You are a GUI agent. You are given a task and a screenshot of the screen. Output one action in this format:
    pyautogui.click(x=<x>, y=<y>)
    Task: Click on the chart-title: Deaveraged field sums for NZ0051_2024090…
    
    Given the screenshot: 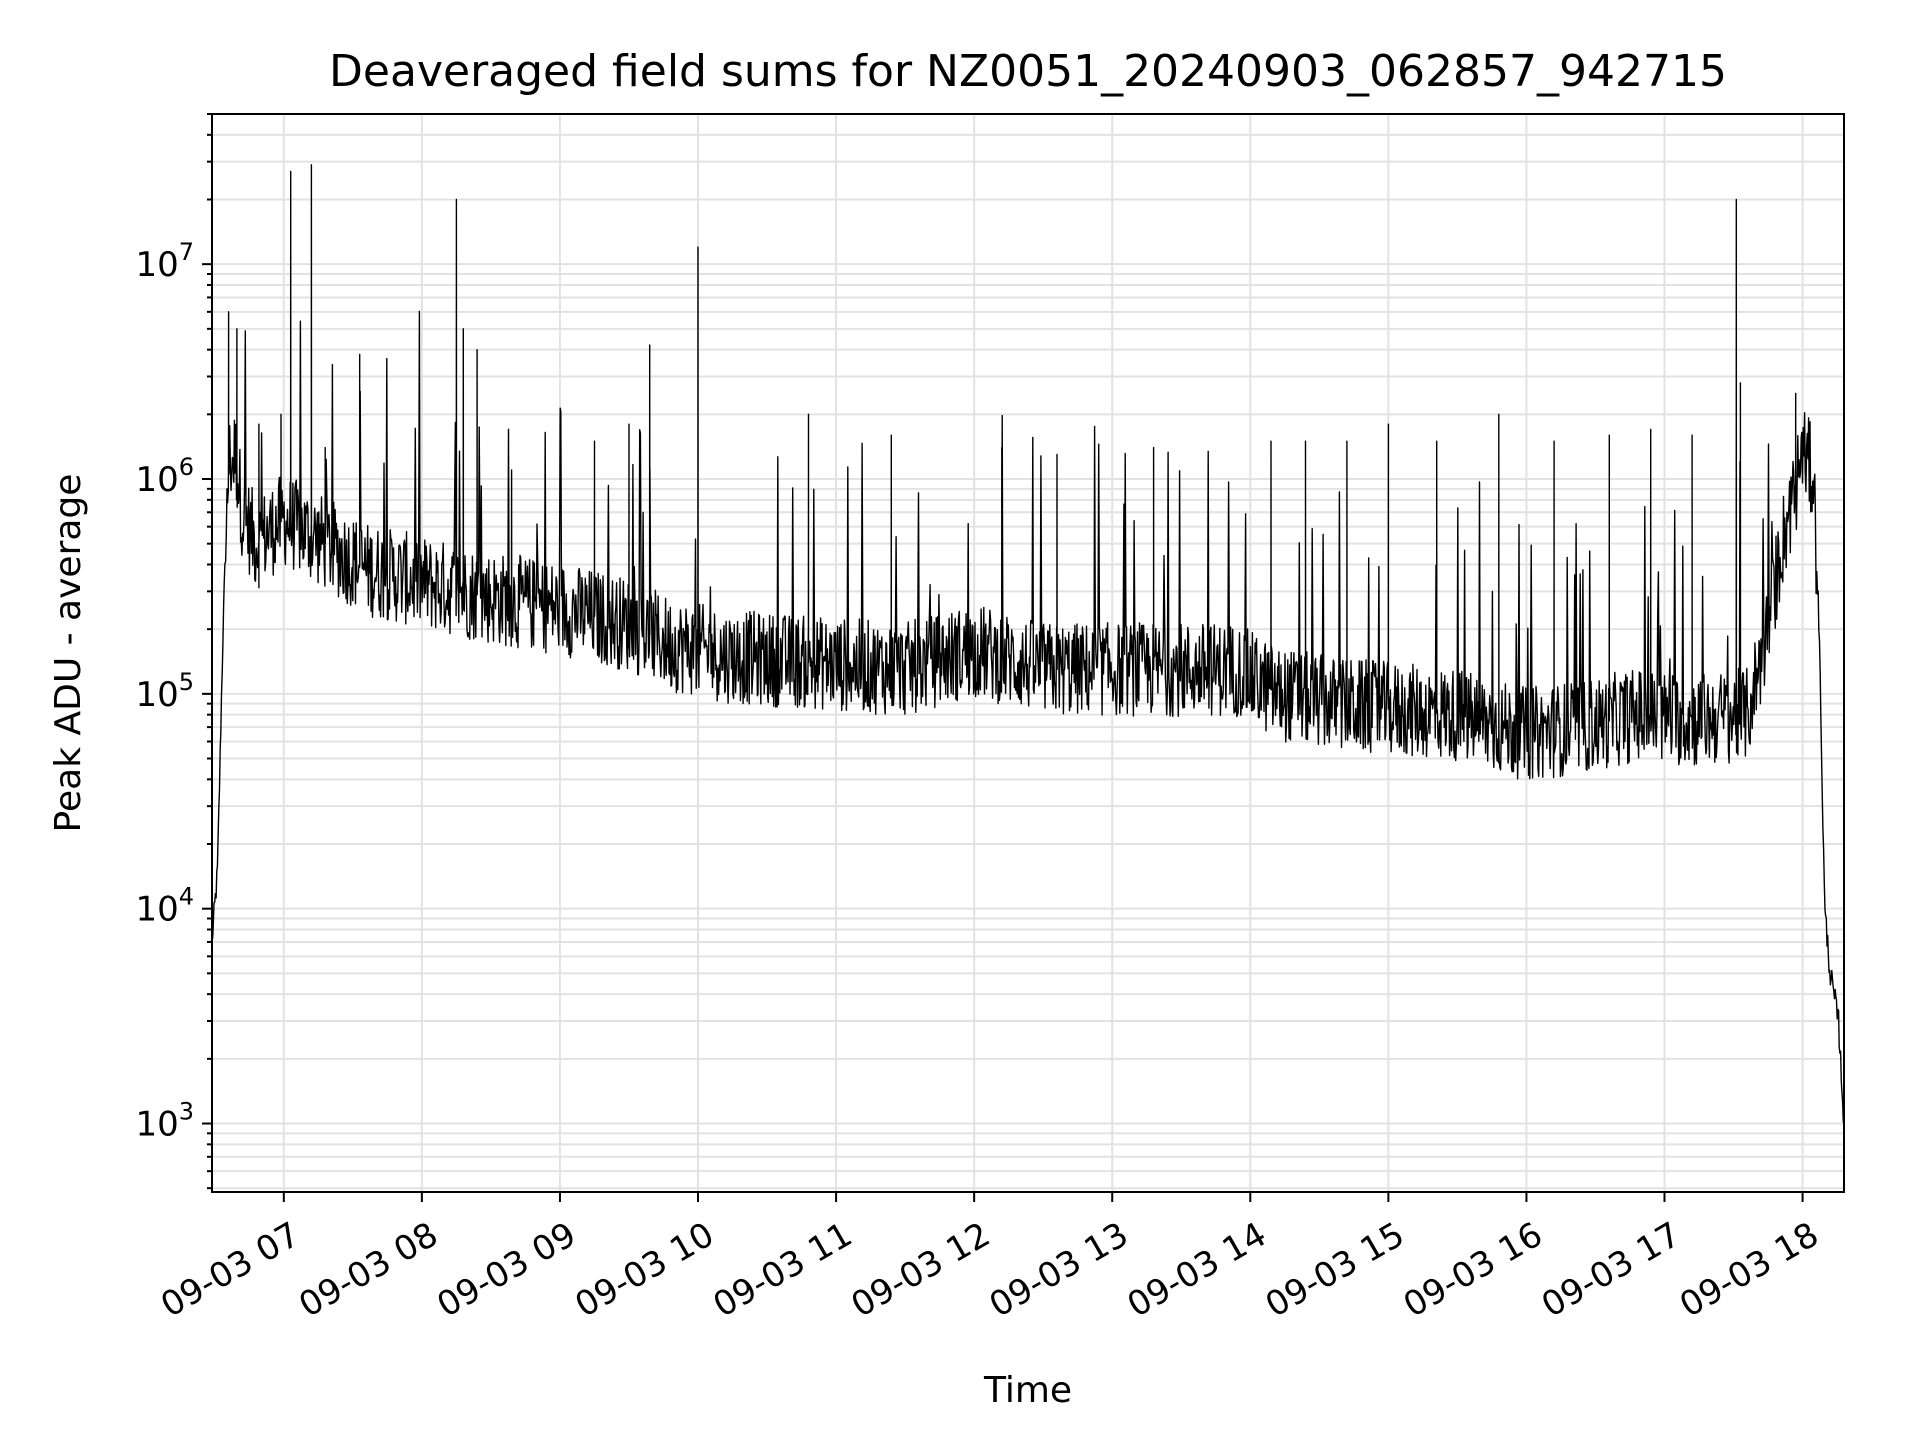 What is the action you would take?
    pyautogui.click(x=1028, y=71)
    